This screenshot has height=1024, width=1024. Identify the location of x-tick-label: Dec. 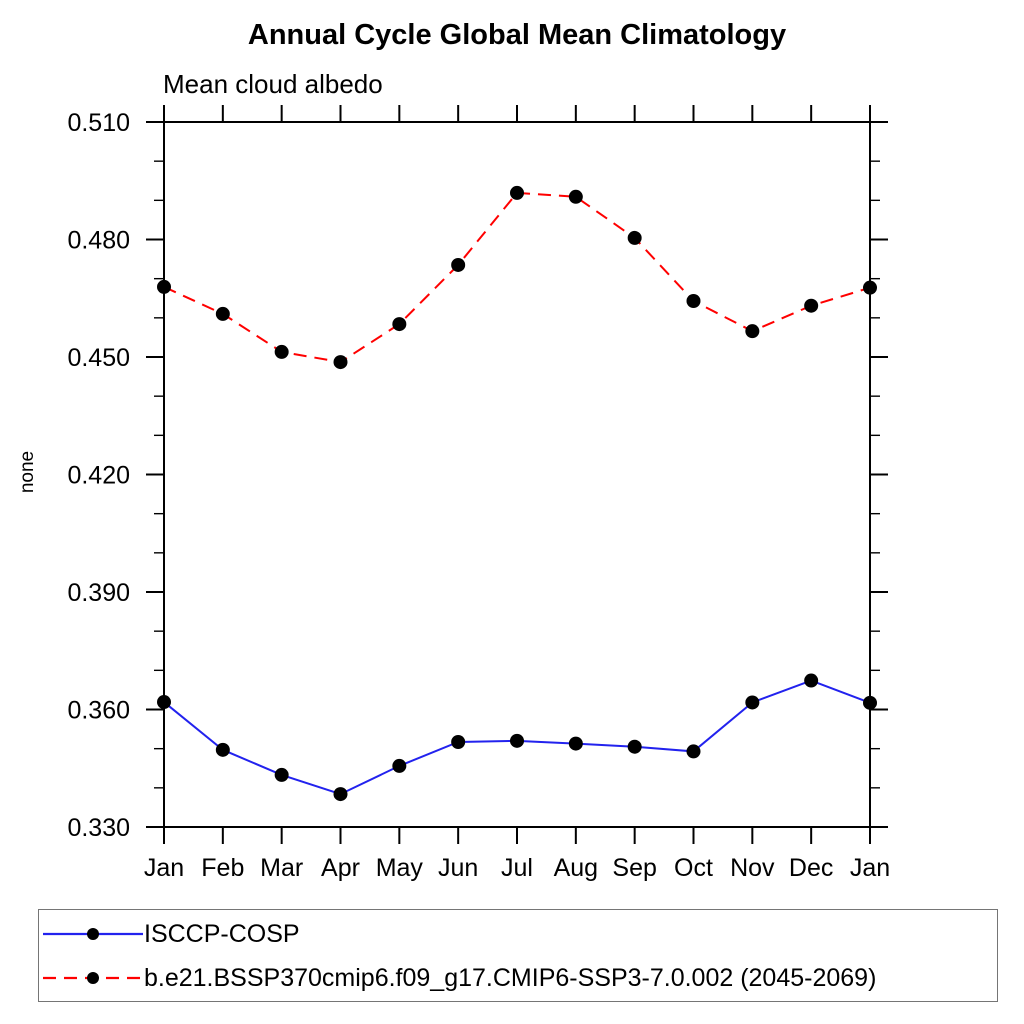
(811, 868).